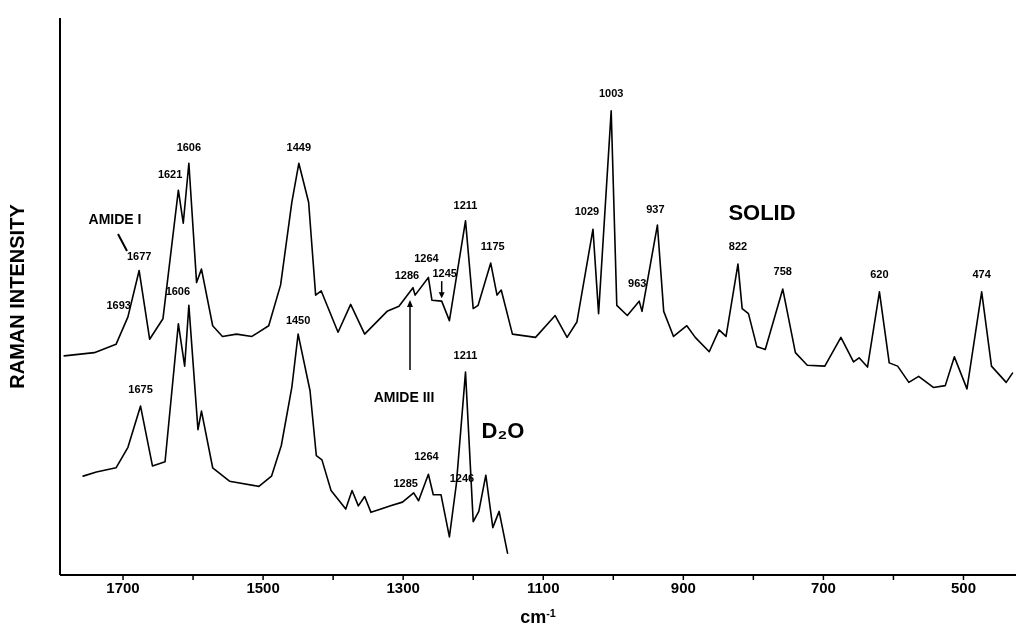  I want to click on annotation: AMIDE III, so click(404, 397).